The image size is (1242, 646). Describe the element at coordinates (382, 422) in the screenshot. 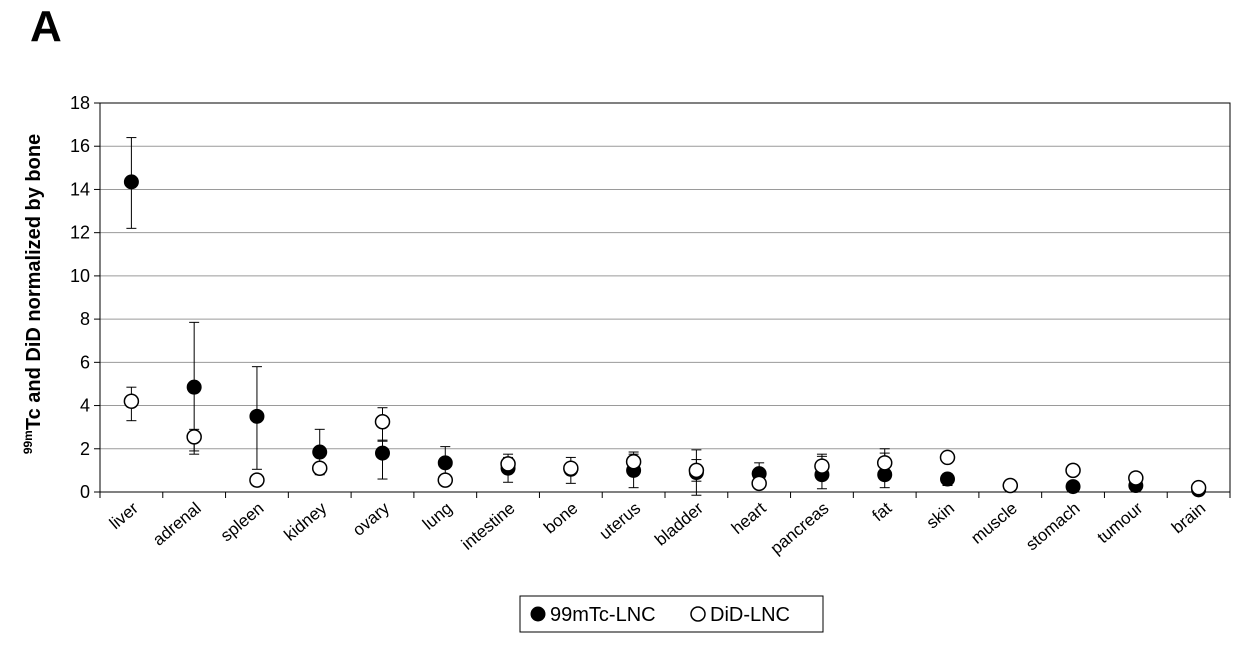

I see `point-did-lnc-ovary` at that location.